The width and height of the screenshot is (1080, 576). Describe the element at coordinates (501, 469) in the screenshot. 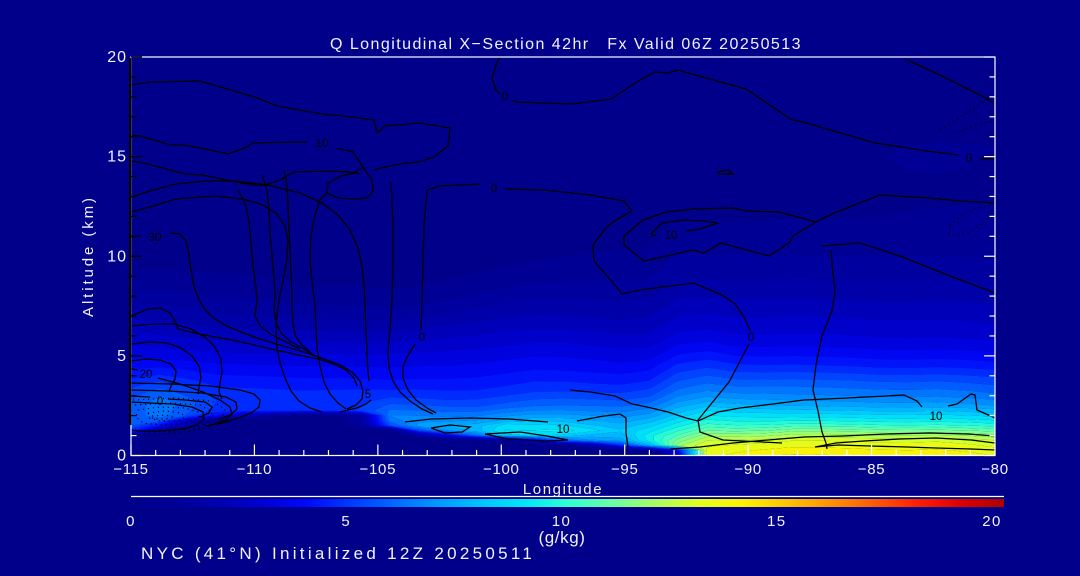

I see `svg-text: −100` at that location.